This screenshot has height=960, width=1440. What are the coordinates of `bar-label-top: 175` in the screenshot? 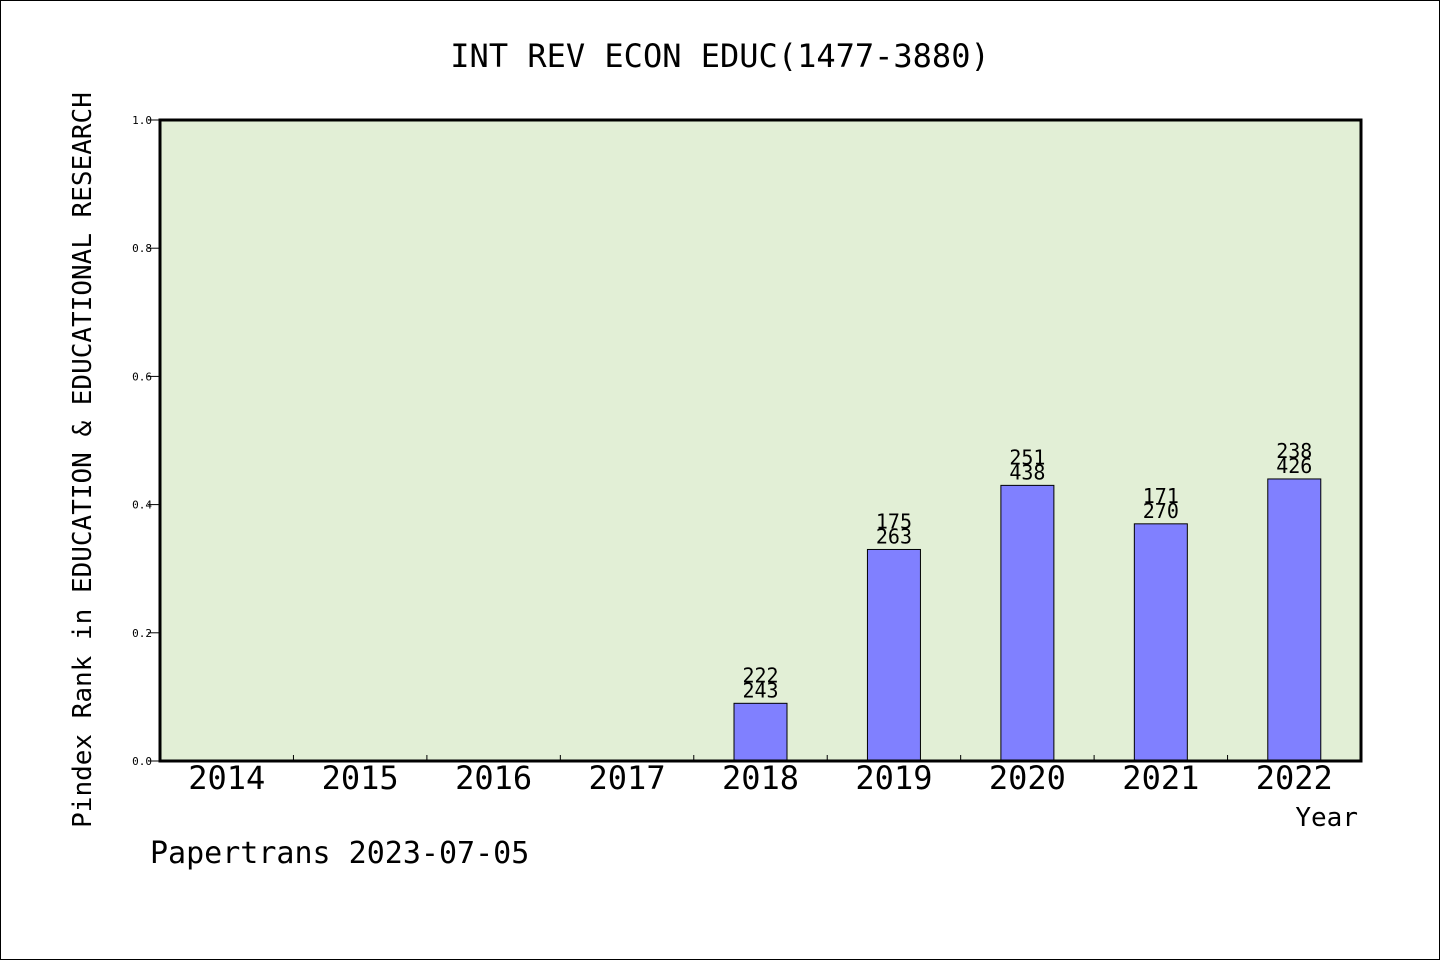 It's located at (894, 521).